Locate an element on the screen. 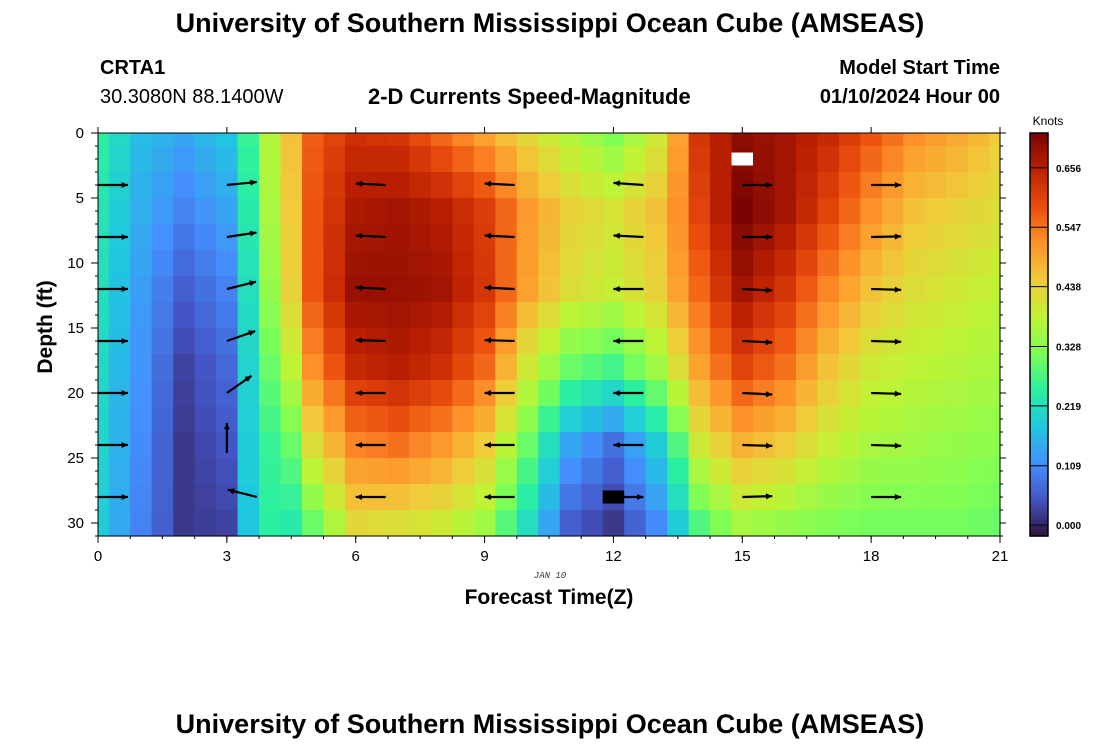 This screenshot has height=750, width=1100. x-tick-label: 12 is located at coordinates (613, 556).